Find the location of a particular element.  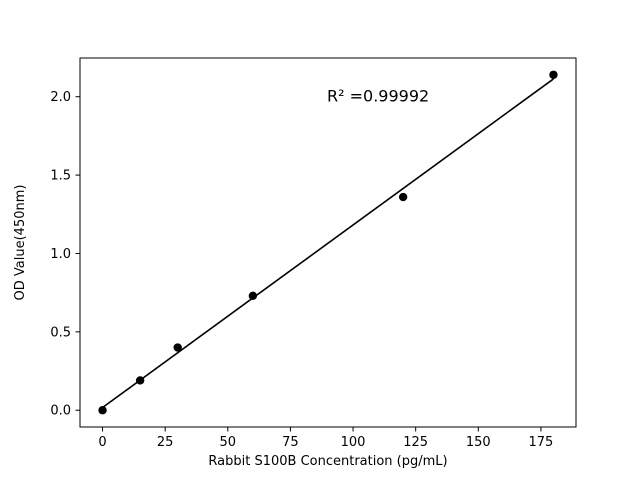

y-tick-label: 0.5 is located at coordinates (60, 332).